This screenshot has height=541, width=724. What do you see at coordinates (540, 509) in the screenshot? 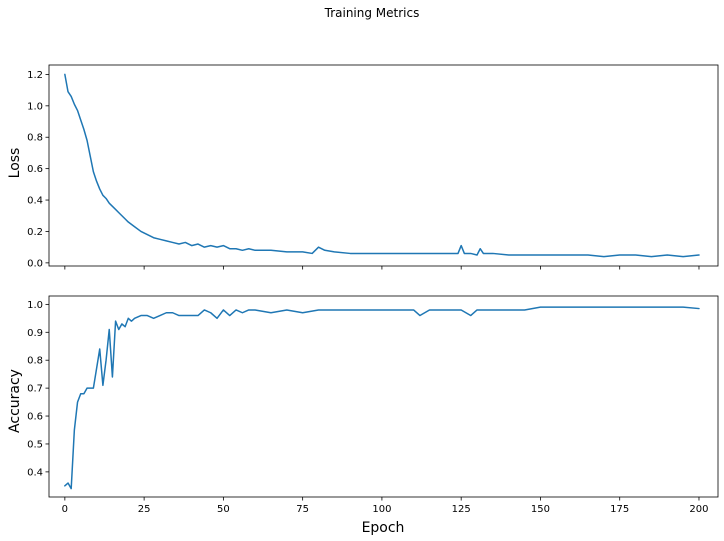
I see `x-tick-label: 150` at bounding box center [540, 509].